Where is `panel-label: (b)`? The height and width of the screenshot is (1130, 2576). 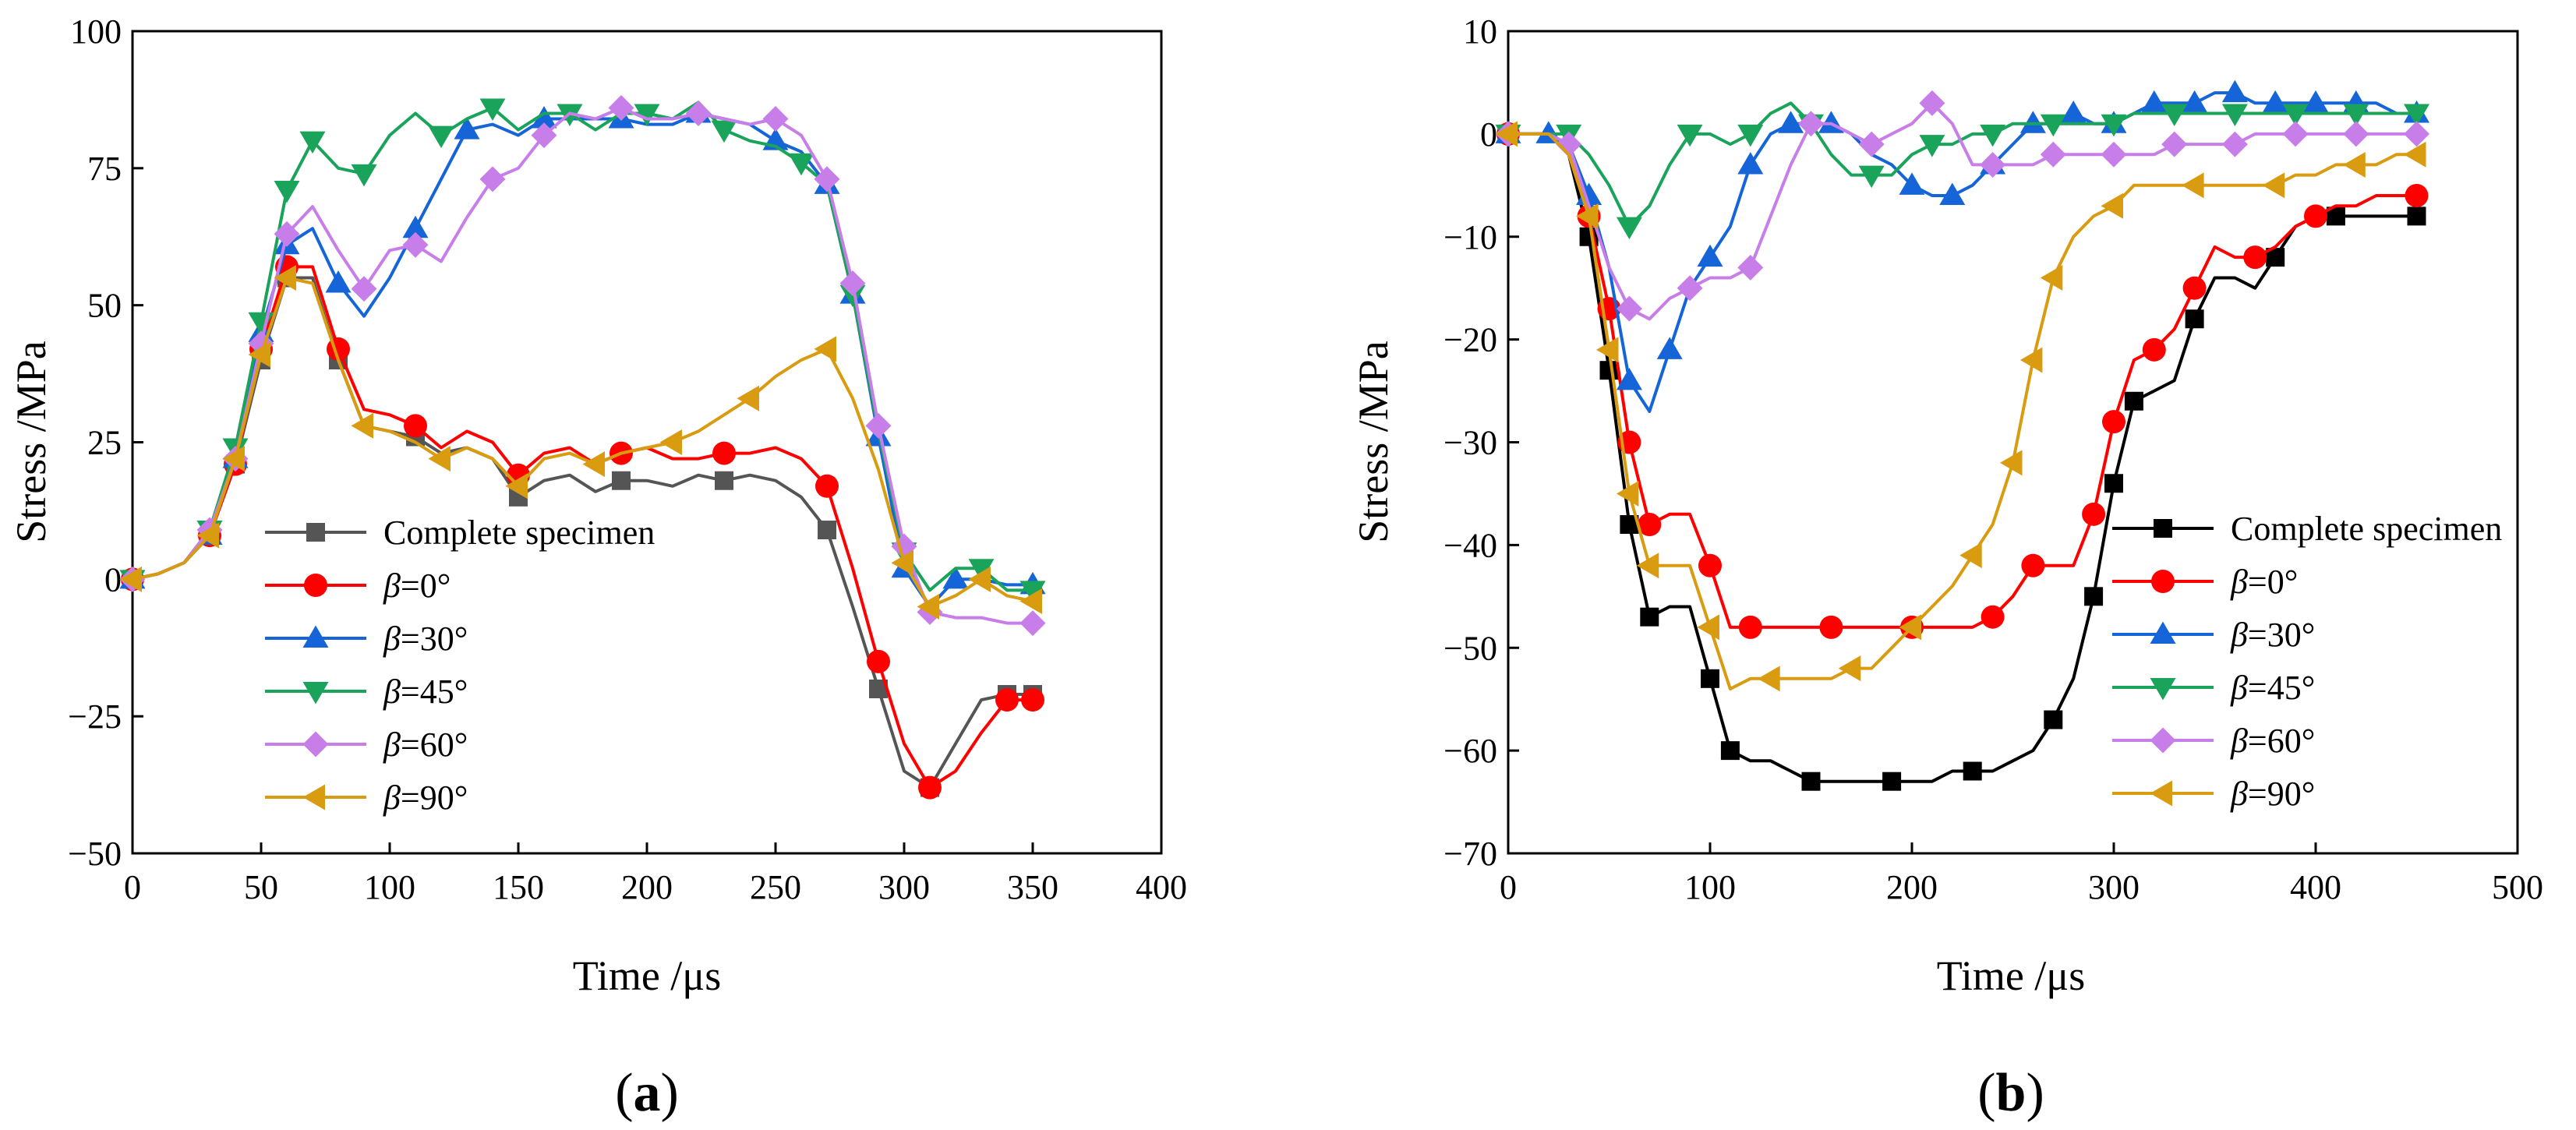
panel-label: (b) is located at coordinates (2010, 1093).